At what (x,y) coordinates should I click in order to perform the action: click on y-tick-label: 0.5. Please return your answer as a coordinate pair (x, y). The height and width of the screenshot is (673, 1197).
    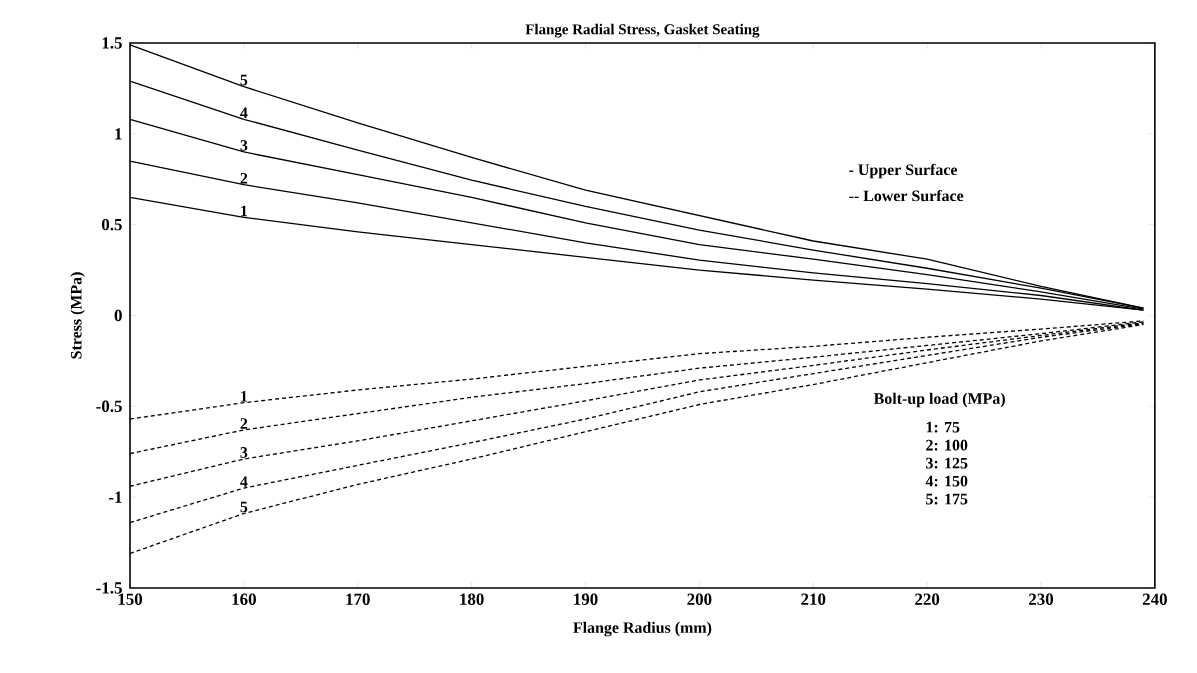
    Looking at the image, I should click on (111, 224).